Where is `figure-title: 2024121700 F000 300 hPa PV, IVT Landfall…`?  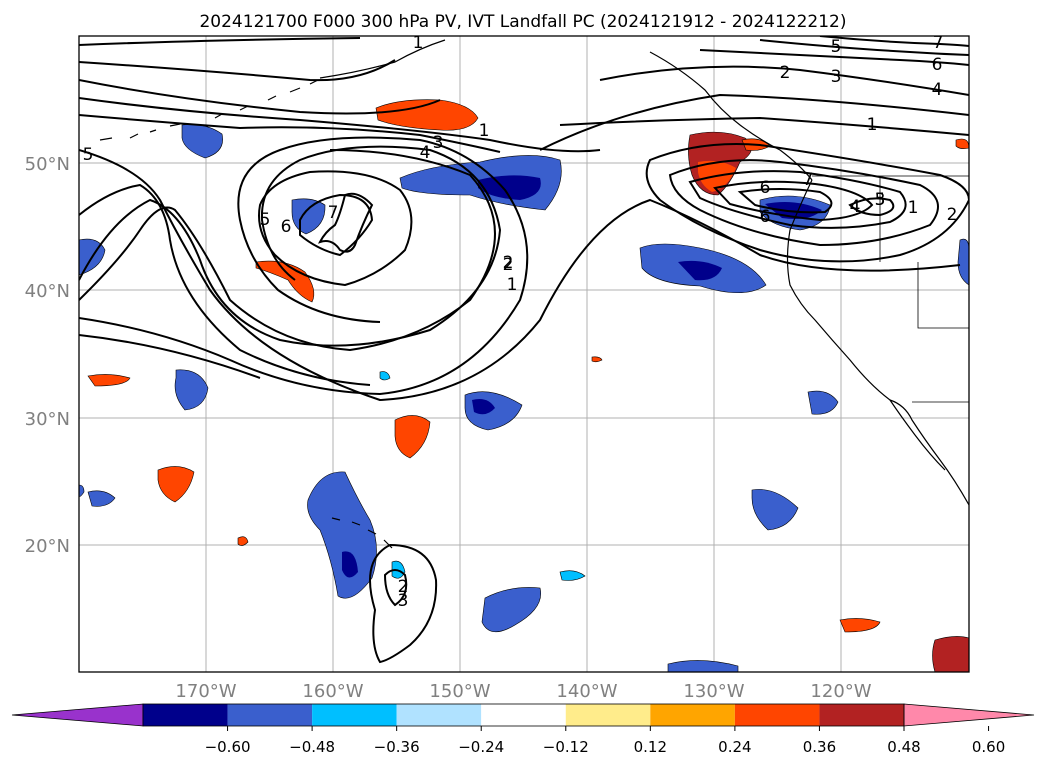 figure-title: 2024121700 F000 300 hPa PV, IVT Landfall… is located at coordinates (522, 22).